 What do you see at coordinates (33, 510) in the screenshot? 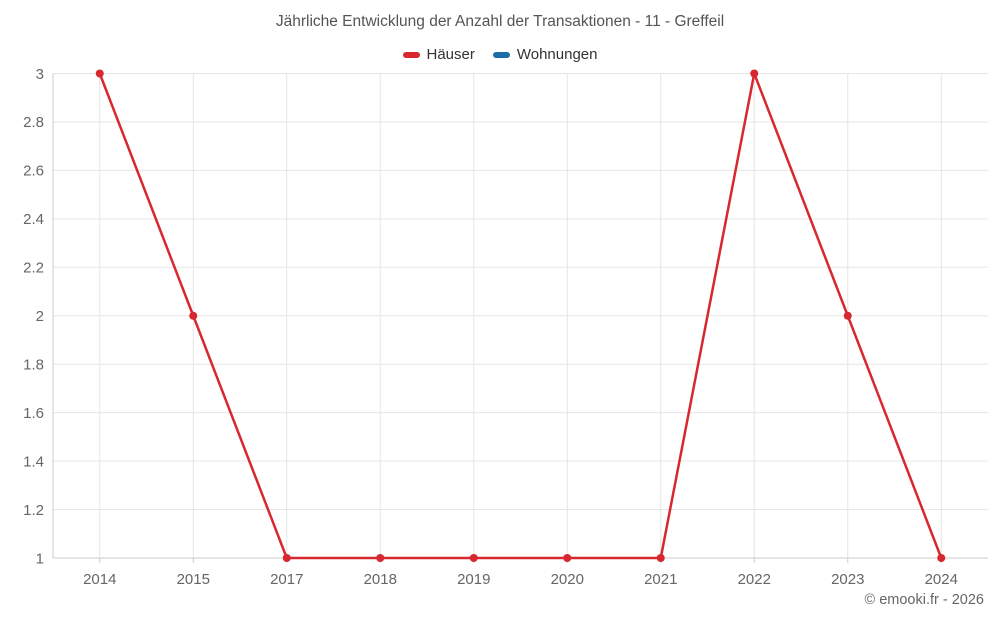
I see `y-axis-tick-label: 1.2` at bounding box center [33, 510].